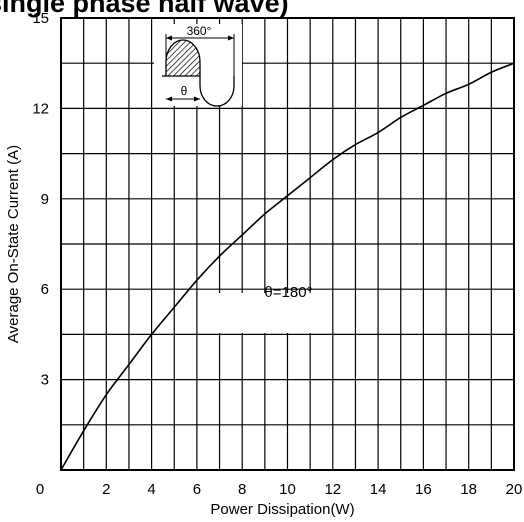  I want to click on y-tick-label: 6, so click(45, 289).